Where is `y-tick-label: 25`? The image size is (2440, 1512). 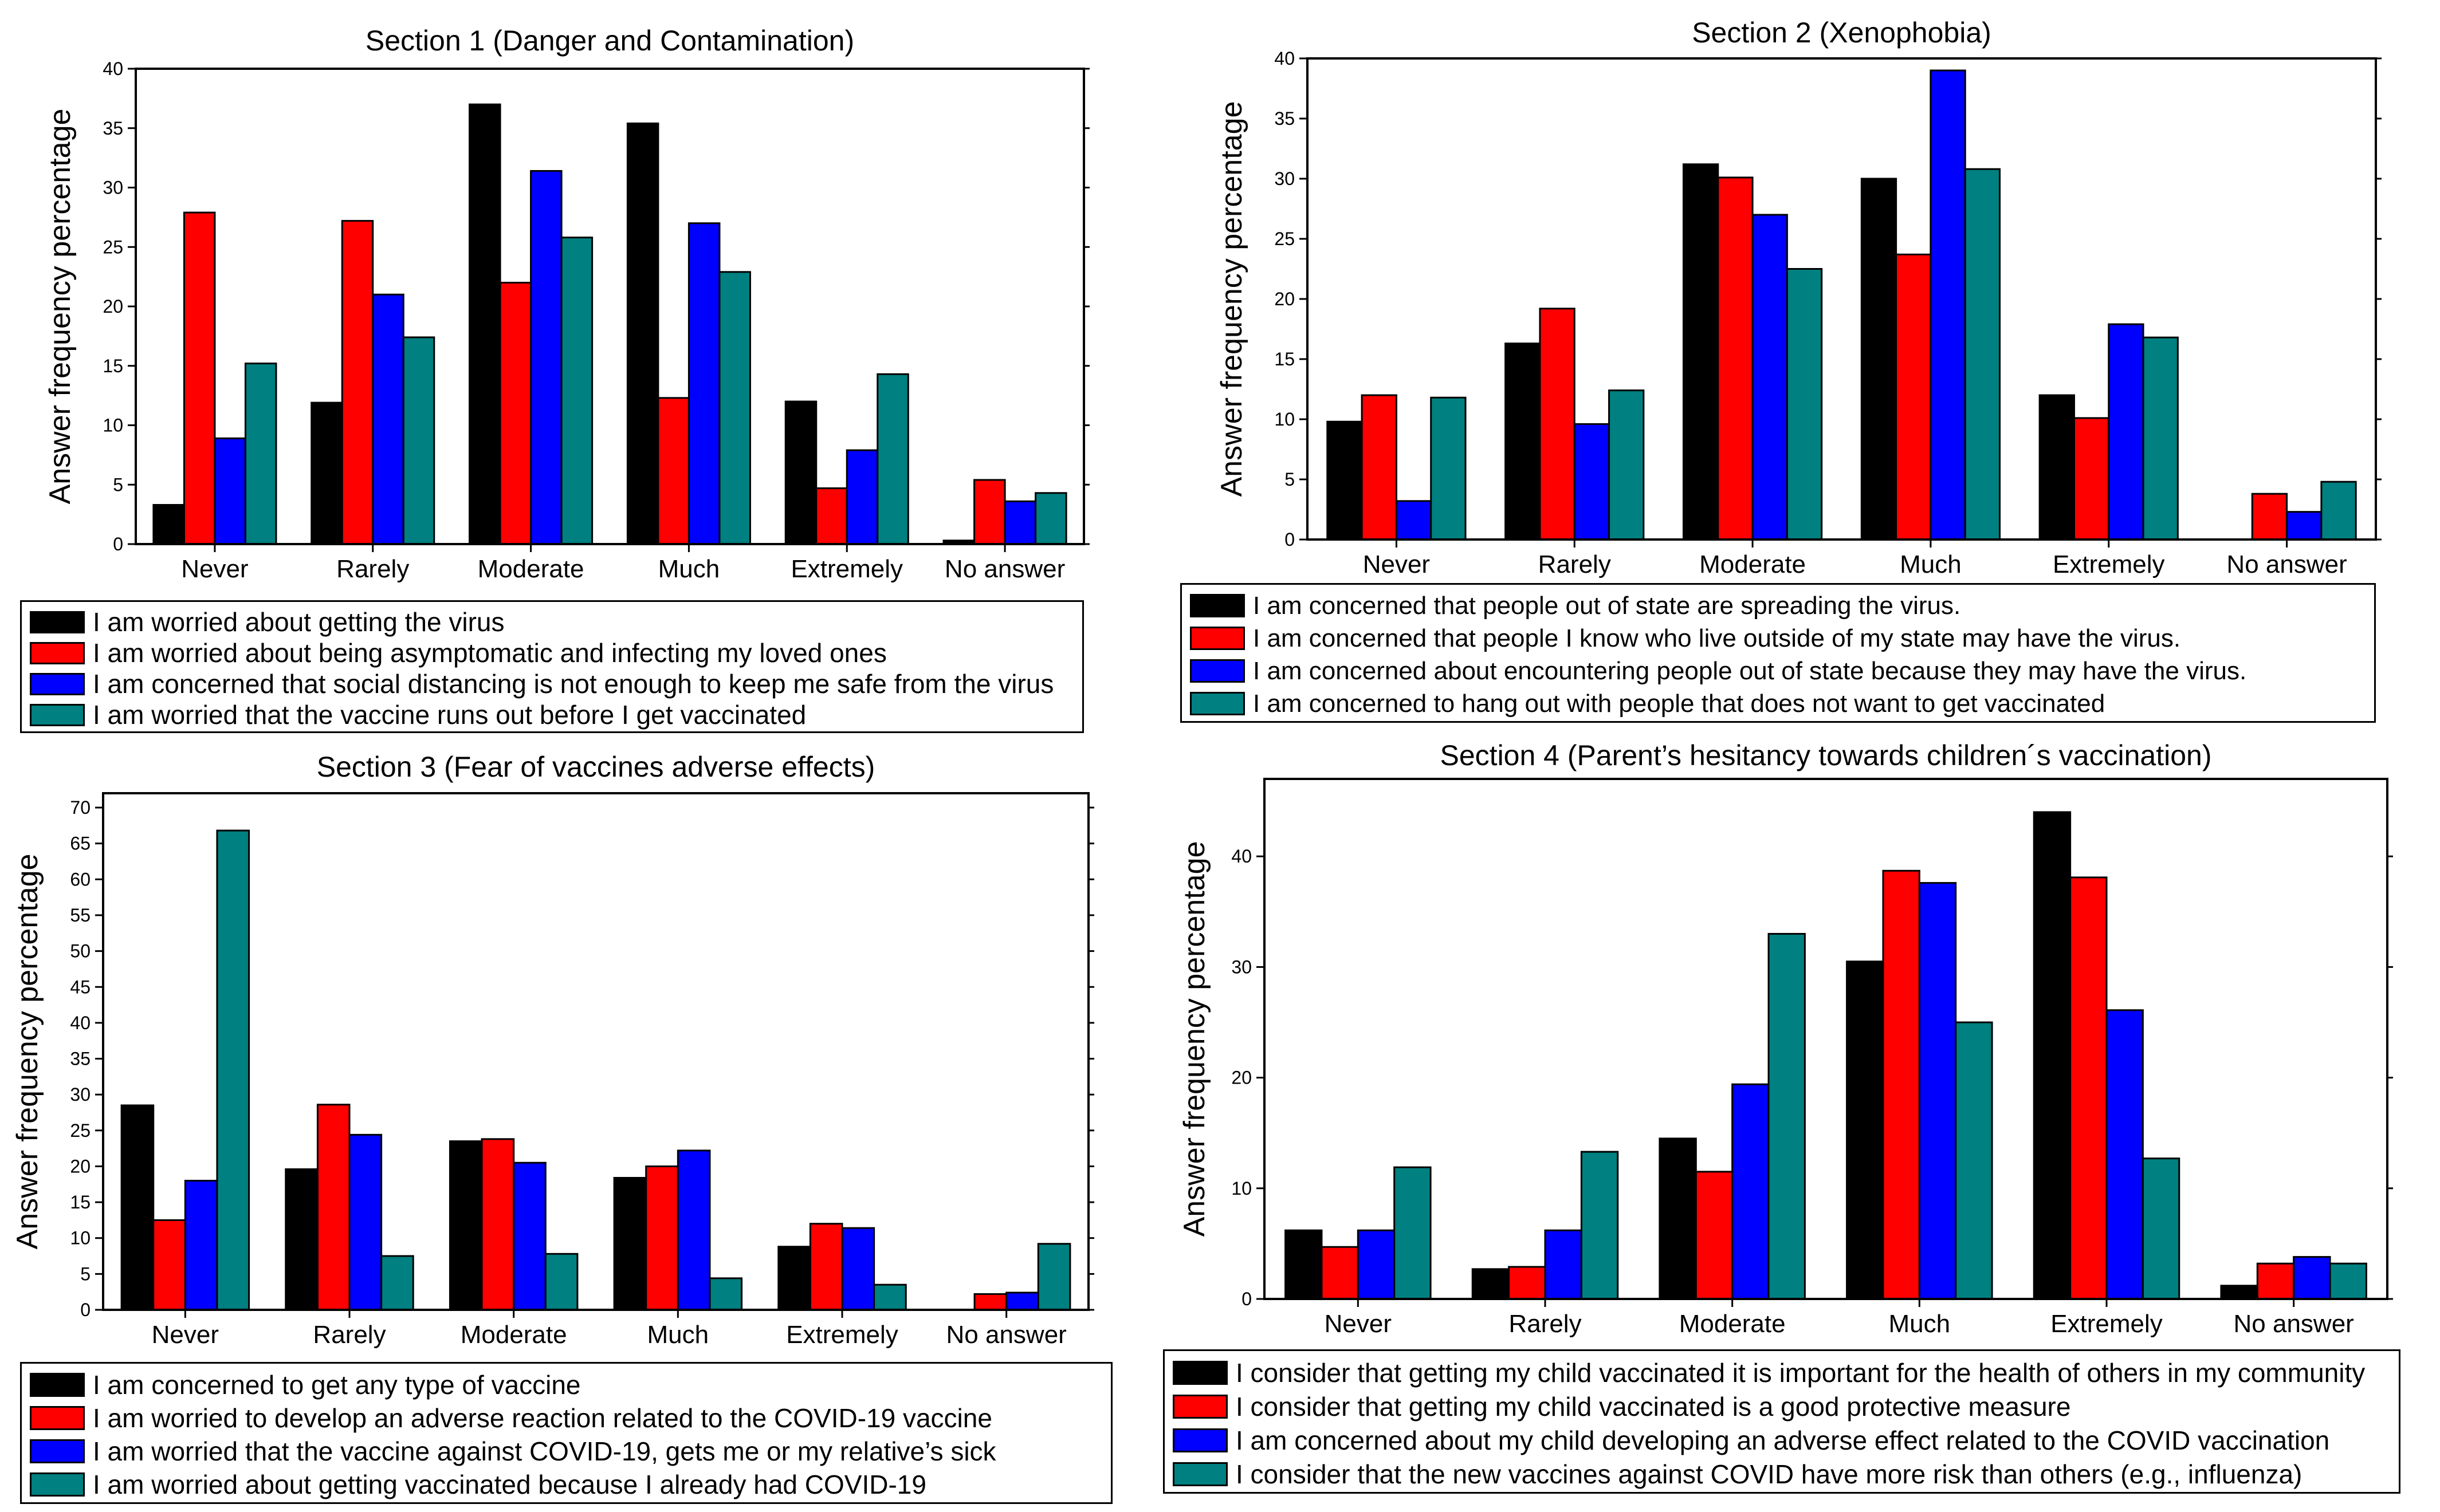
y-tick-label: 25 is located at coordinates (1284, 239).